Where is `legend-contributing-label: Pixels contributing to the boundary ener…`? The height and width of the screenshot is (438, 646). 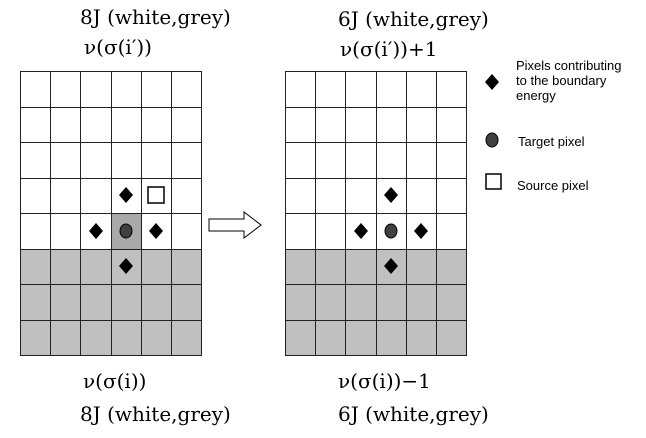 legend-contributing-label: Pixels contributing to the boundary ener… is located at coordinates (569, 80).